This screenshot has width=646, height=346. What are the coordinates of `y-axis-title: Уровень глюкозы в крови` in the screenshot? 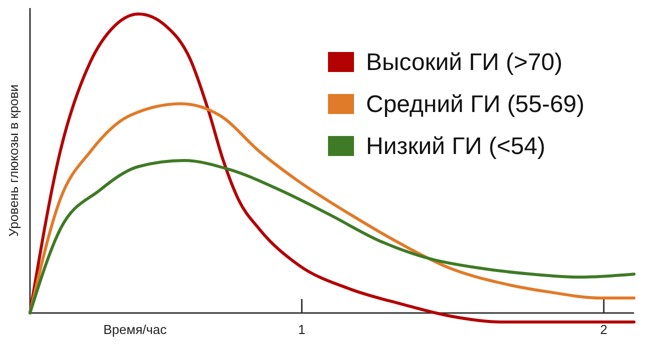 It's located at (13, 160).